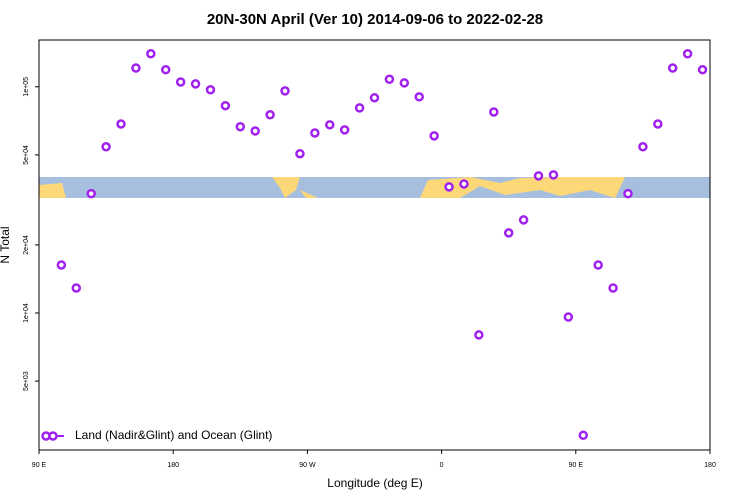 This screenshot has width=750, height=500. I want to click on legend-marker, so click(53, 436).